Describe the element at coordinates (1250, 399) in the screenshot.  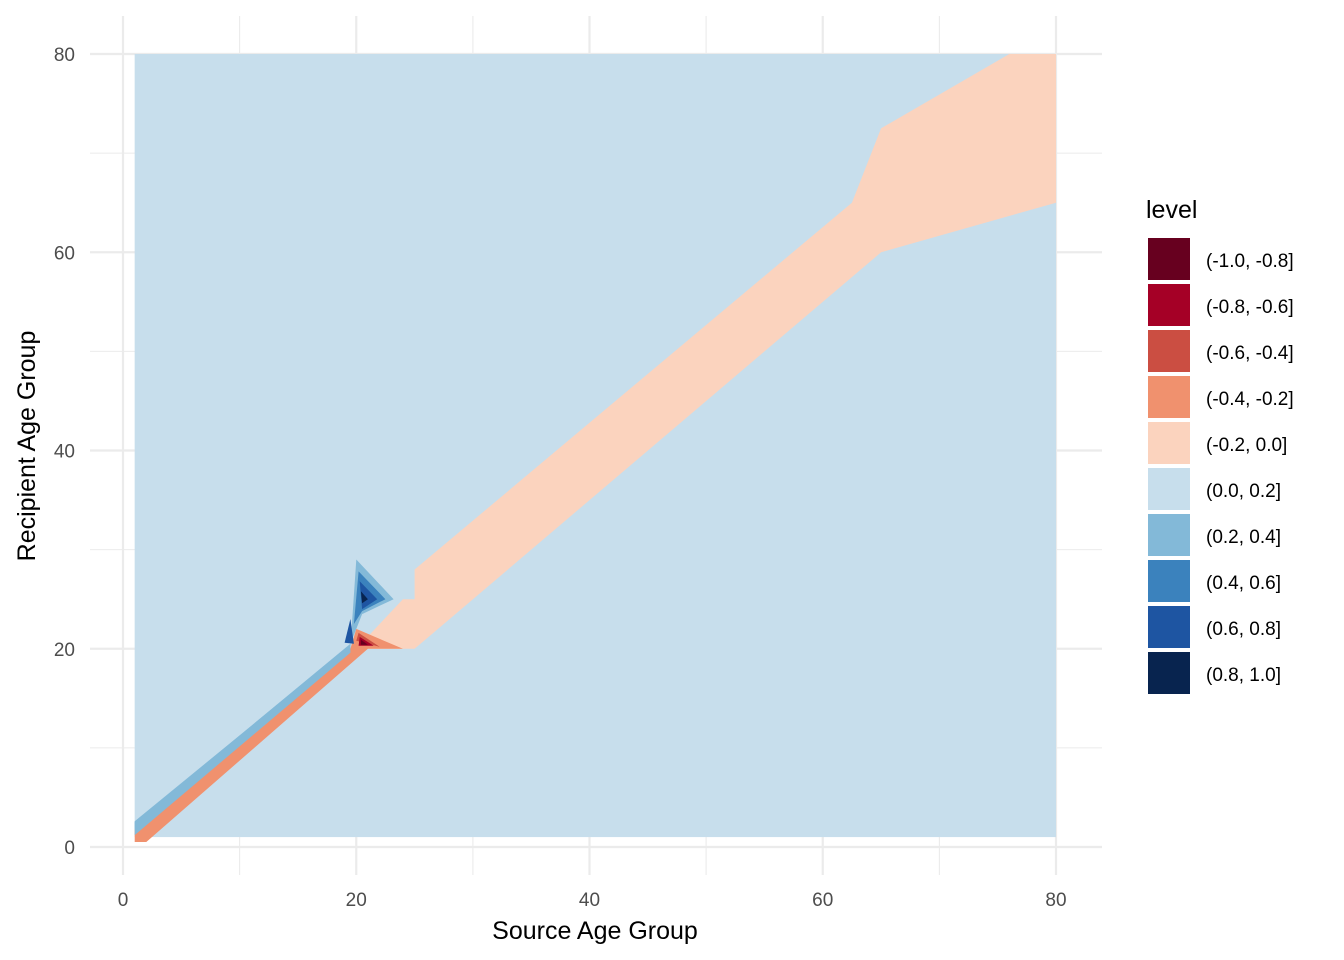
I see `legend-label: (-0.4, -0.2]` at that location.